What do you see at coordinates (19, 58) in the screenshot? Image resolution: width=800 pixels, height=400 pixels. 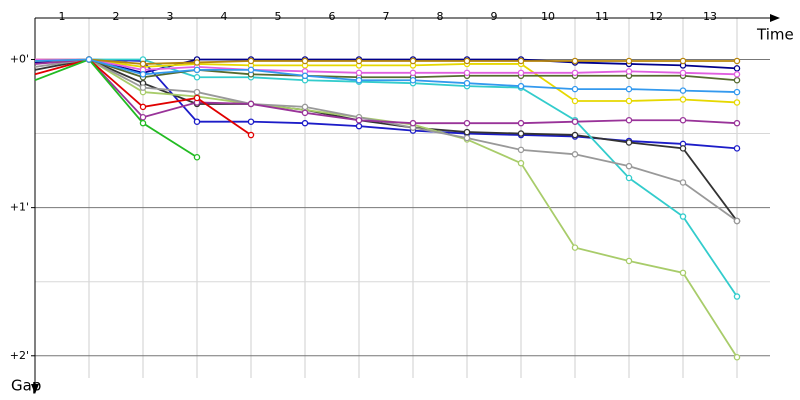 I see `y-tick-label: +0'` at bounding box center [19, 58].